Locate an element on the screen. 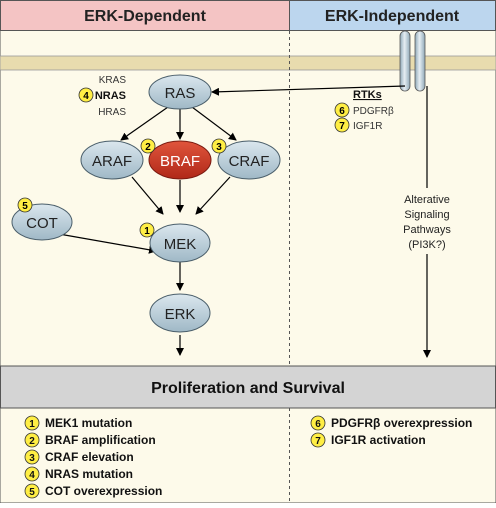  alt-pathway-label-bg is located at coordinates (427, 221).